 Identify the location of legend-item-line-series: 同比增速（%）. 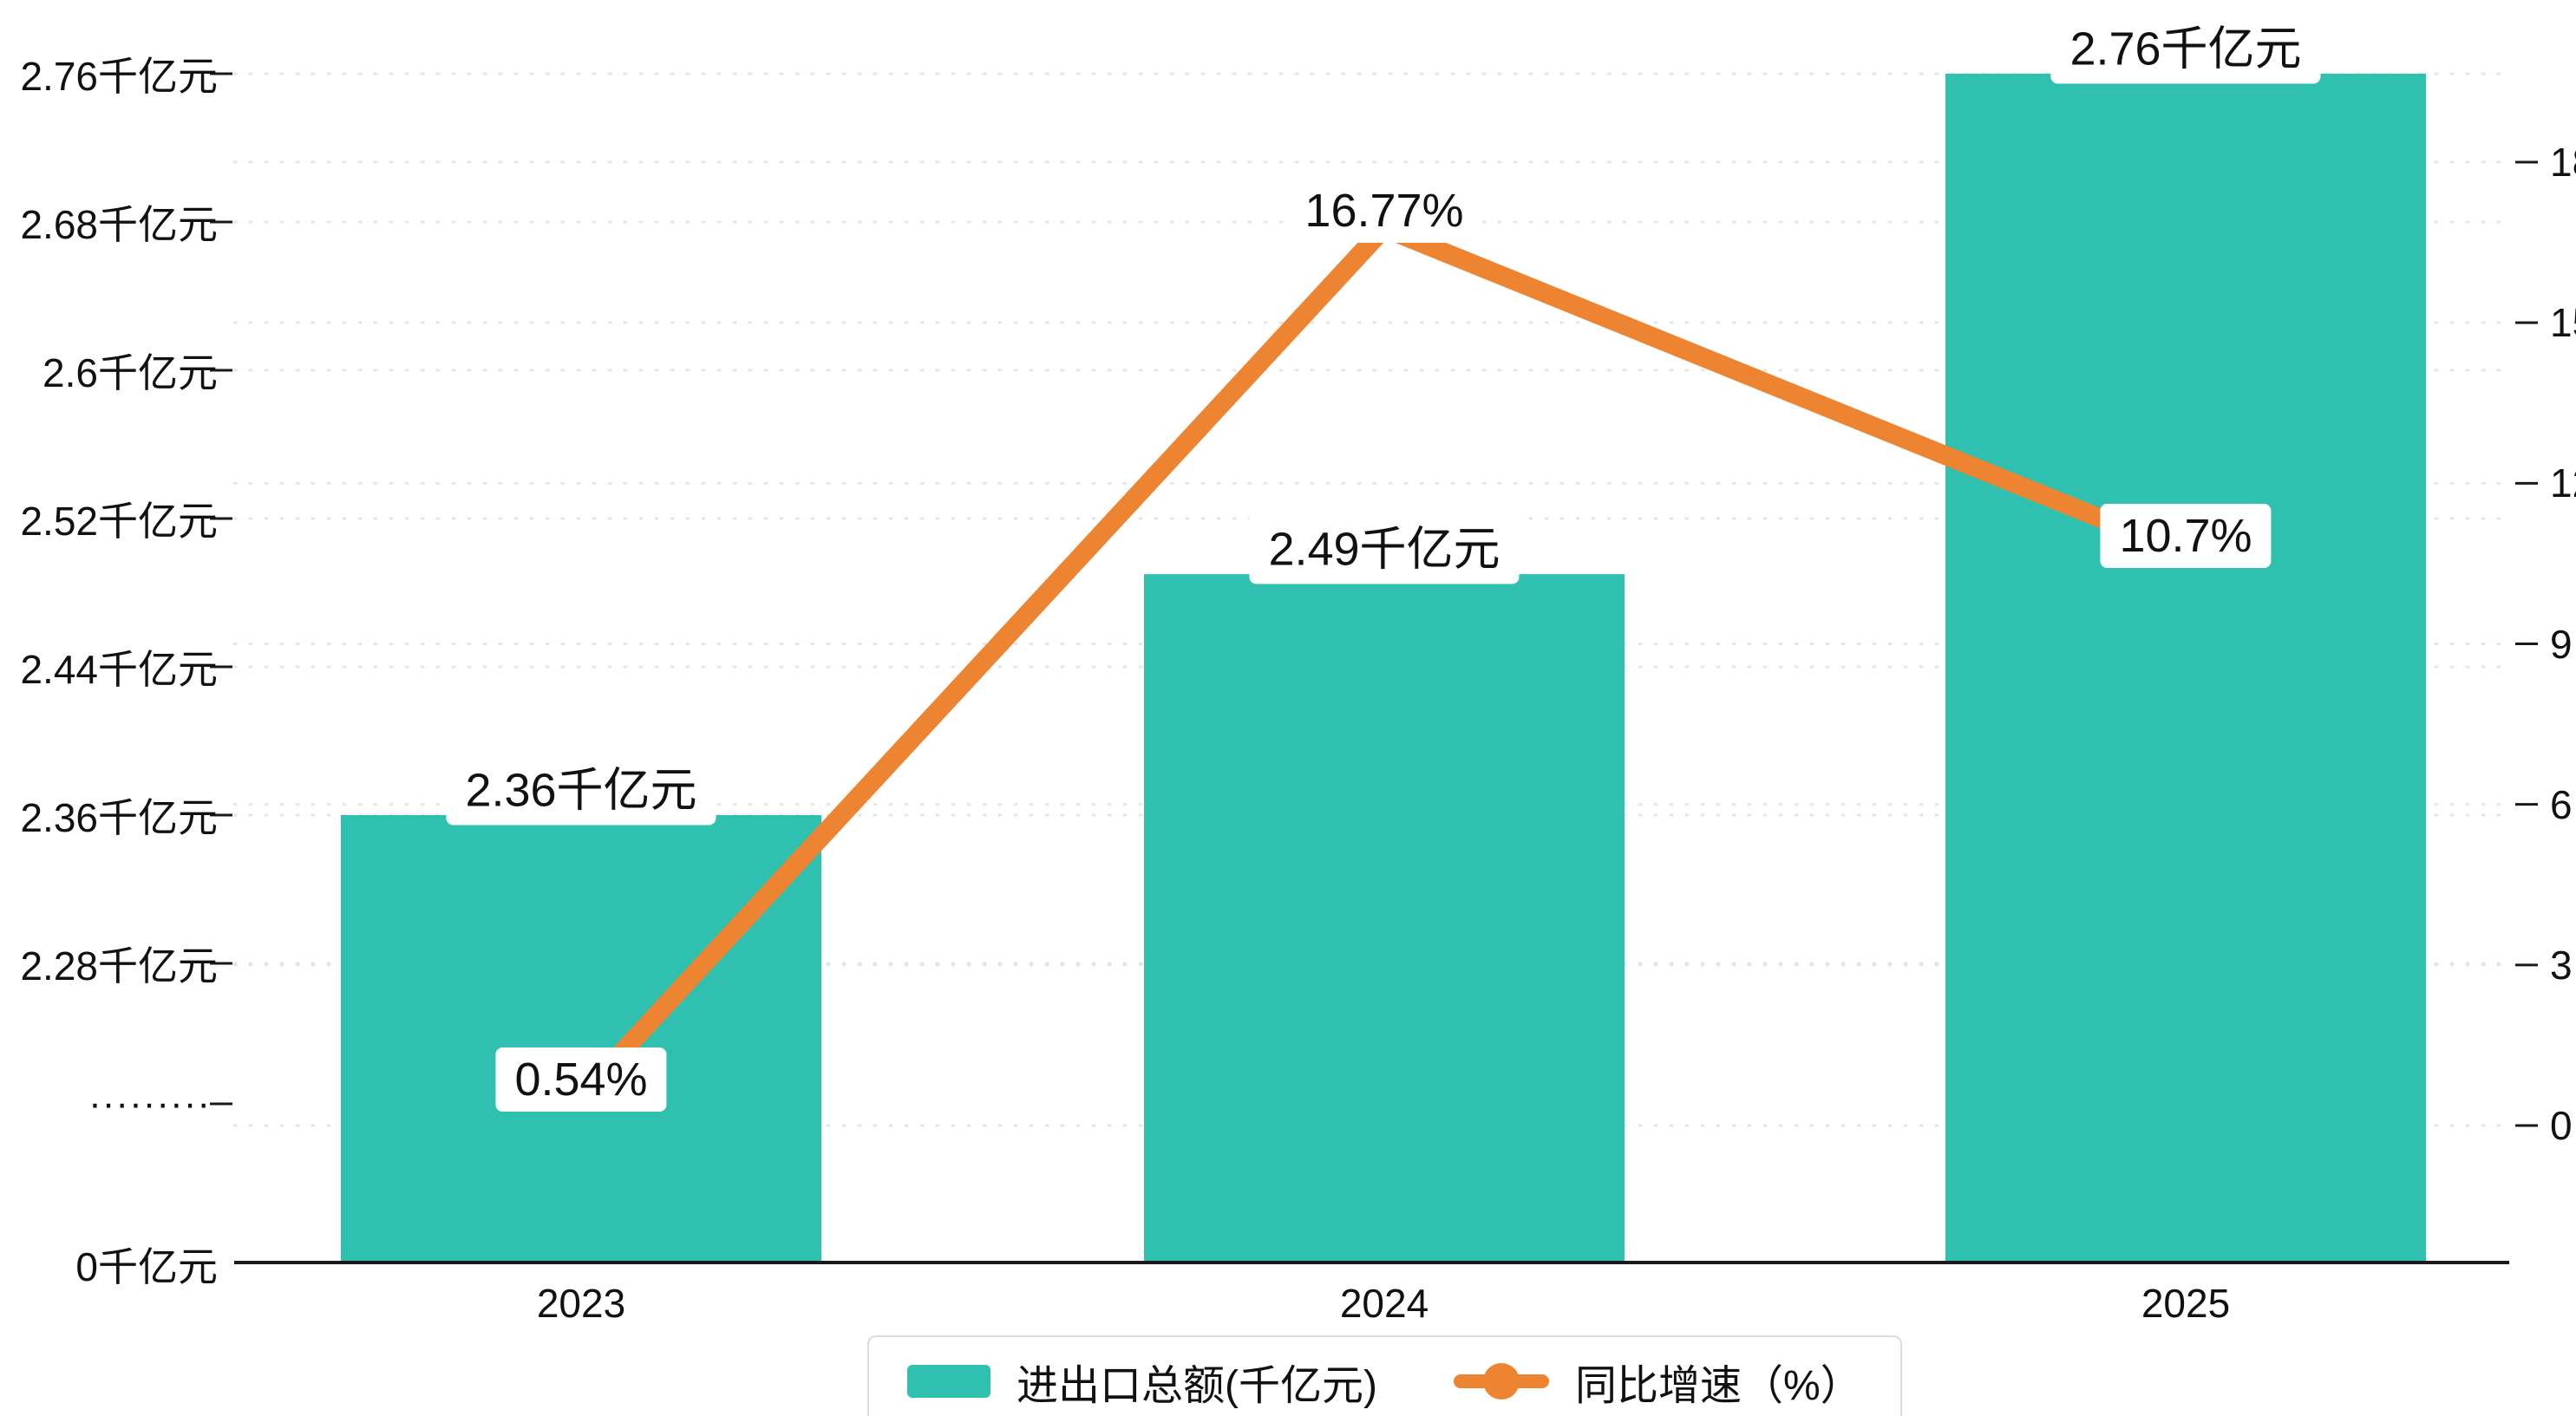
(1657, 1381).